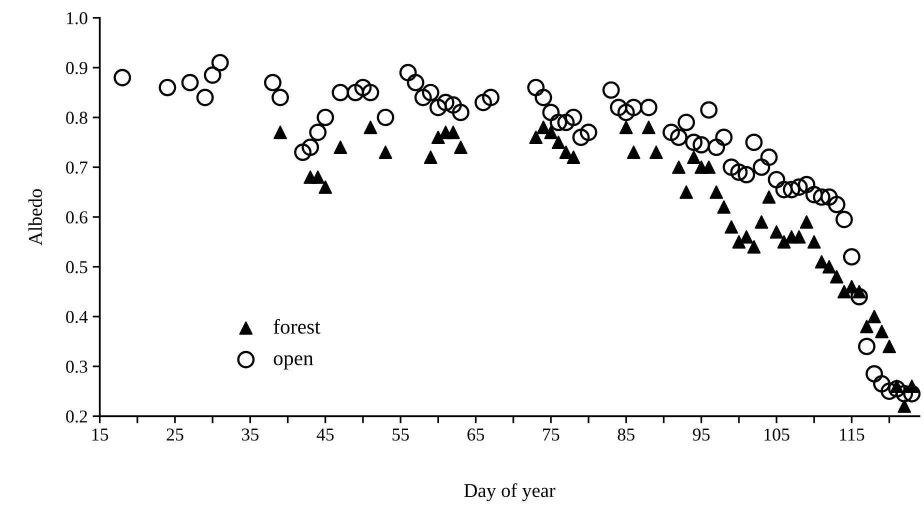 The height and width of the screenshot is (510, 924). Describe the element at coordinates (250, 434) in the screenshot. I see `x-tick-label: 35` at that location.